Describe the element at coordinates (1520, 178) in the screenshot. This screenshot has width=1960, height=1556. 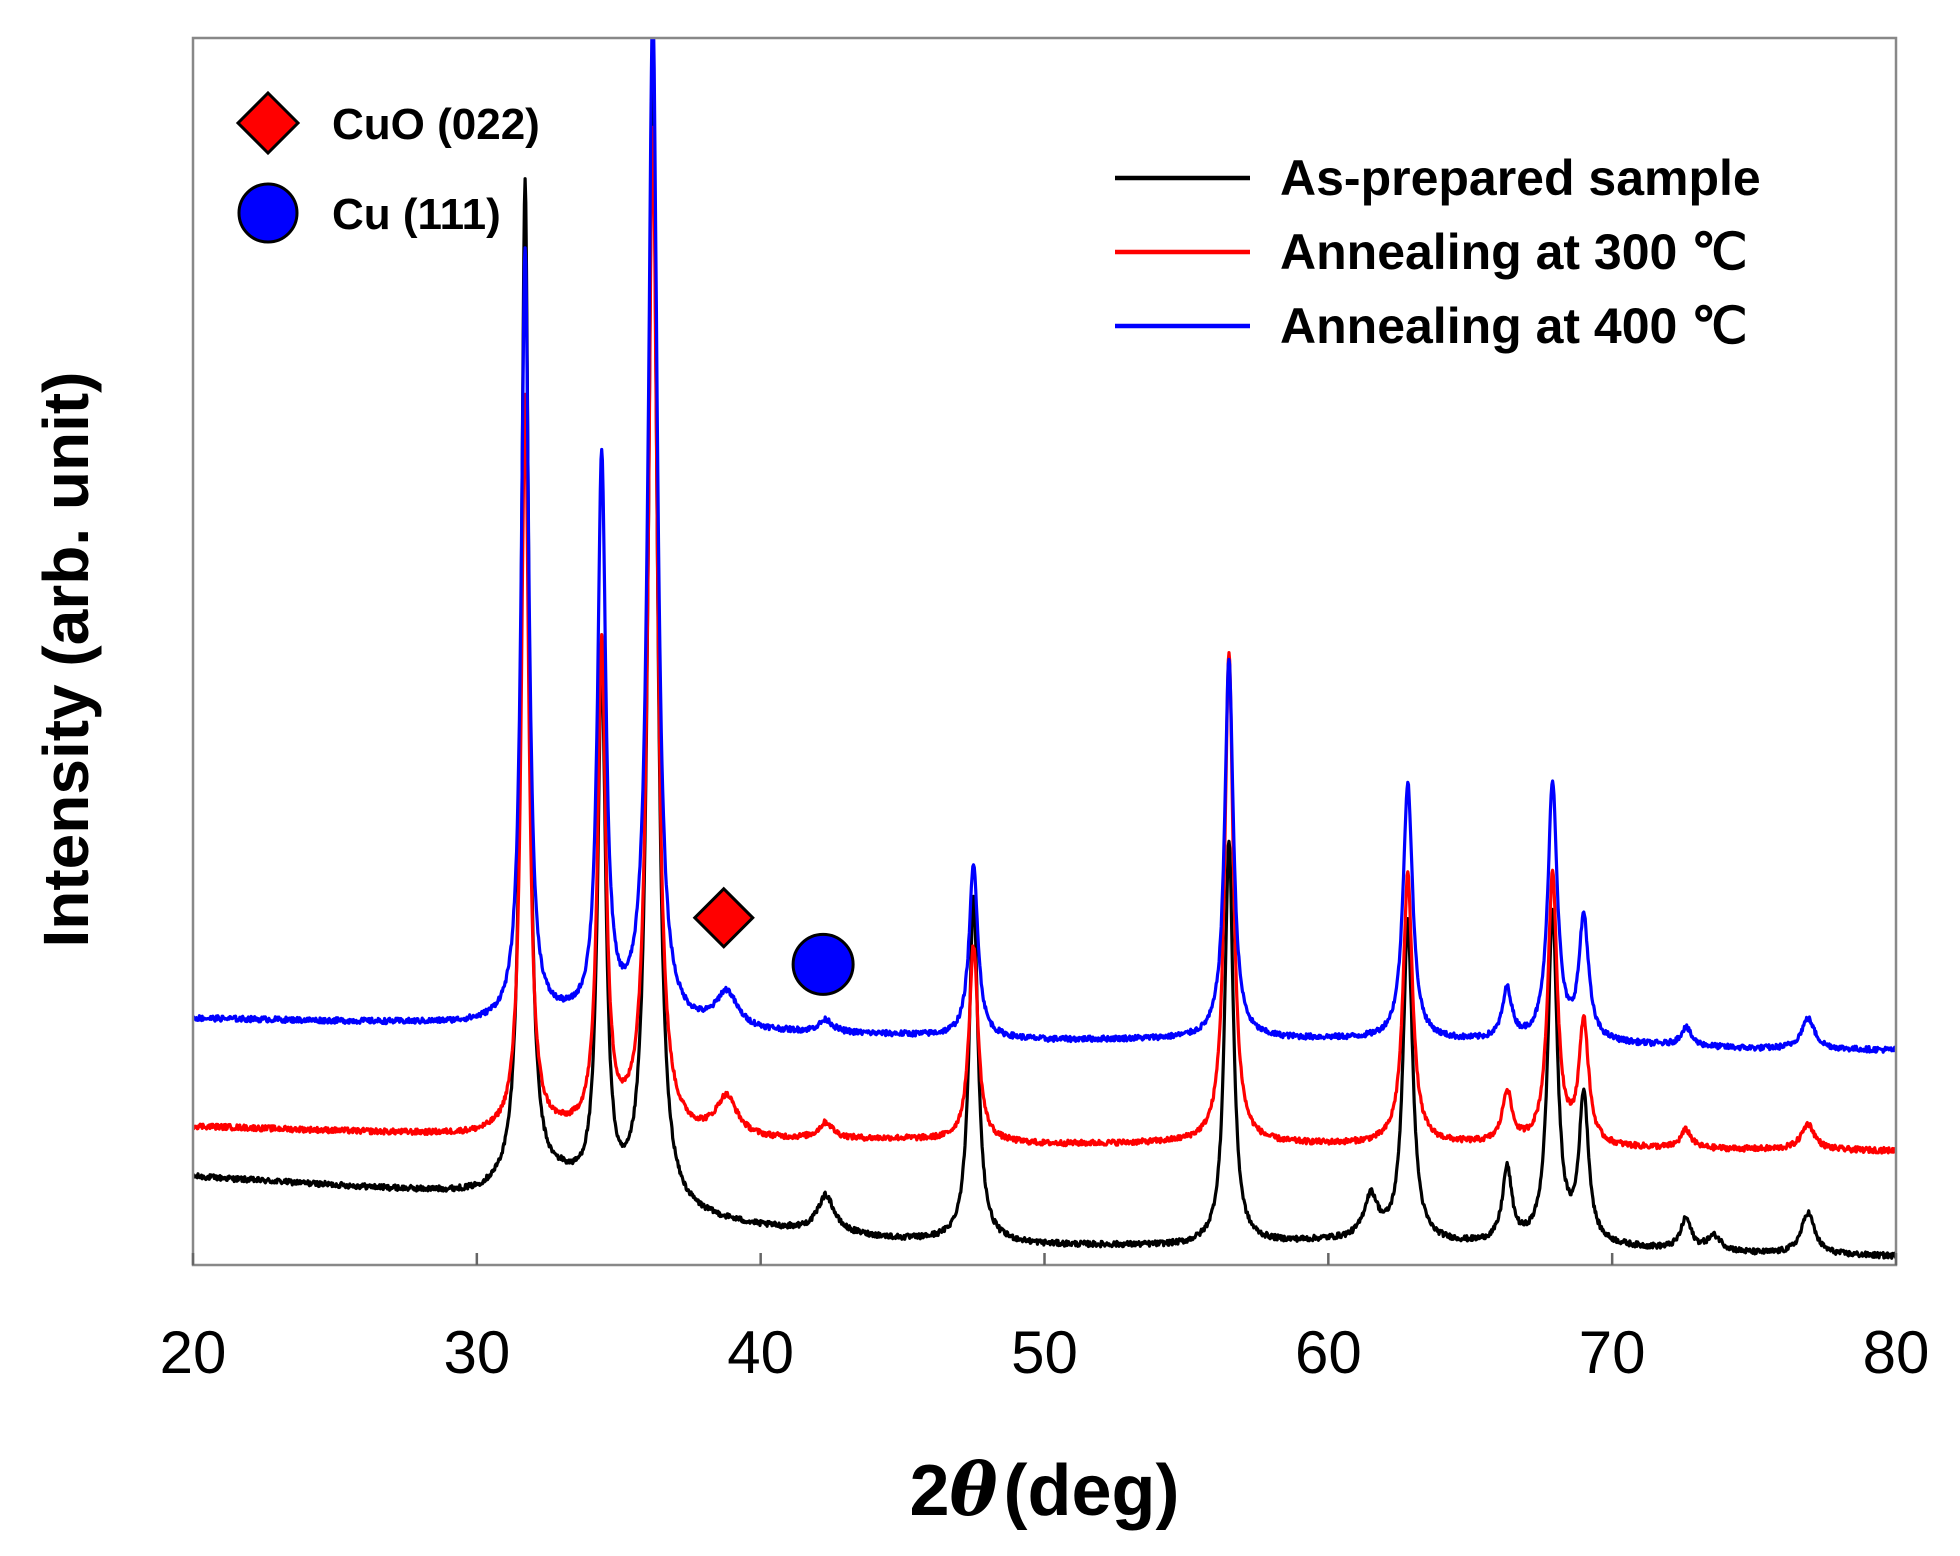
I see `legend-label-1: As-prepared sample` at that location.